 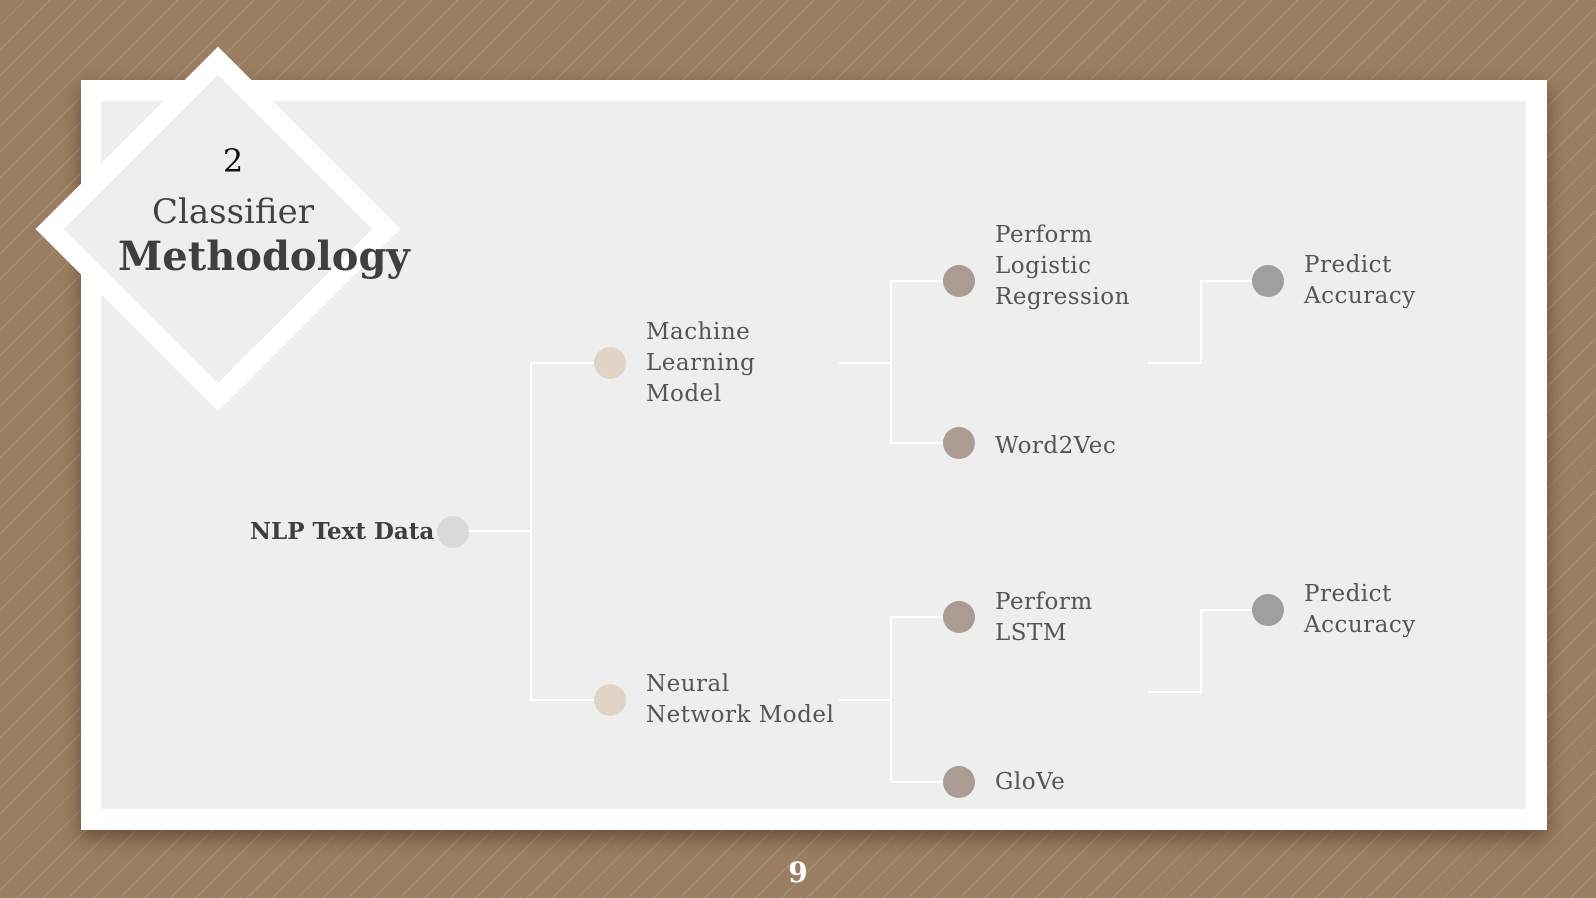 What do you see at coordinates (570, 531) in the screenshot?
I see `connector-root-branches` at bounding box center [570, 531].